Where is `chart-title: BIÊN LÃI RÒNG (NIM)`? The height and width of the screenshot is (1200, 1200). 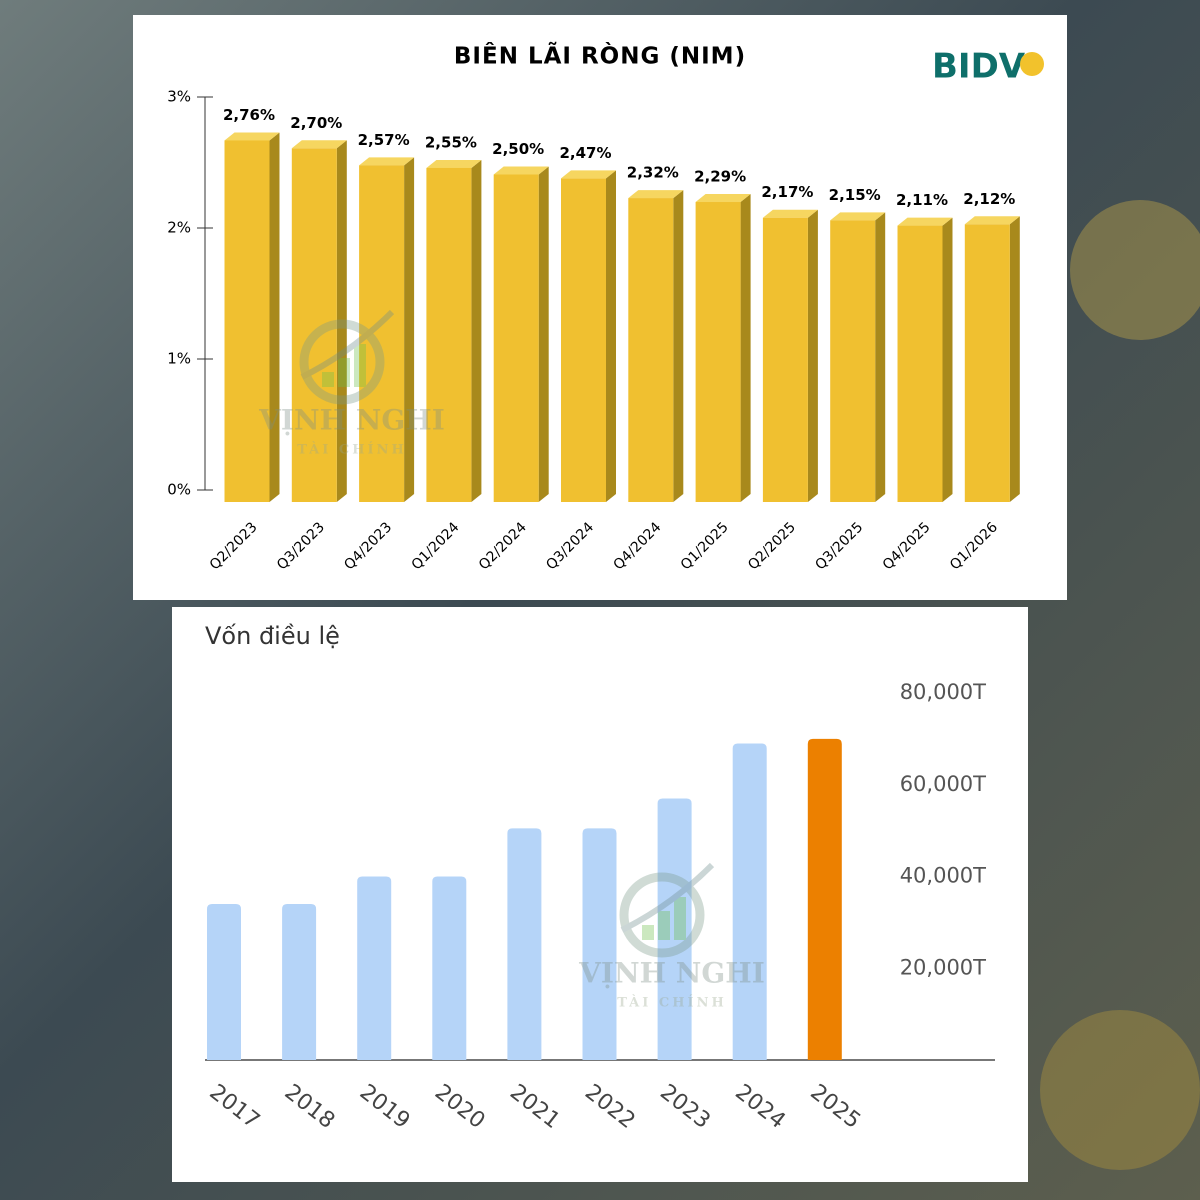 chart-title: BIÊN LÃI RÒNG (NIM) is located at coordinates (600, 56).